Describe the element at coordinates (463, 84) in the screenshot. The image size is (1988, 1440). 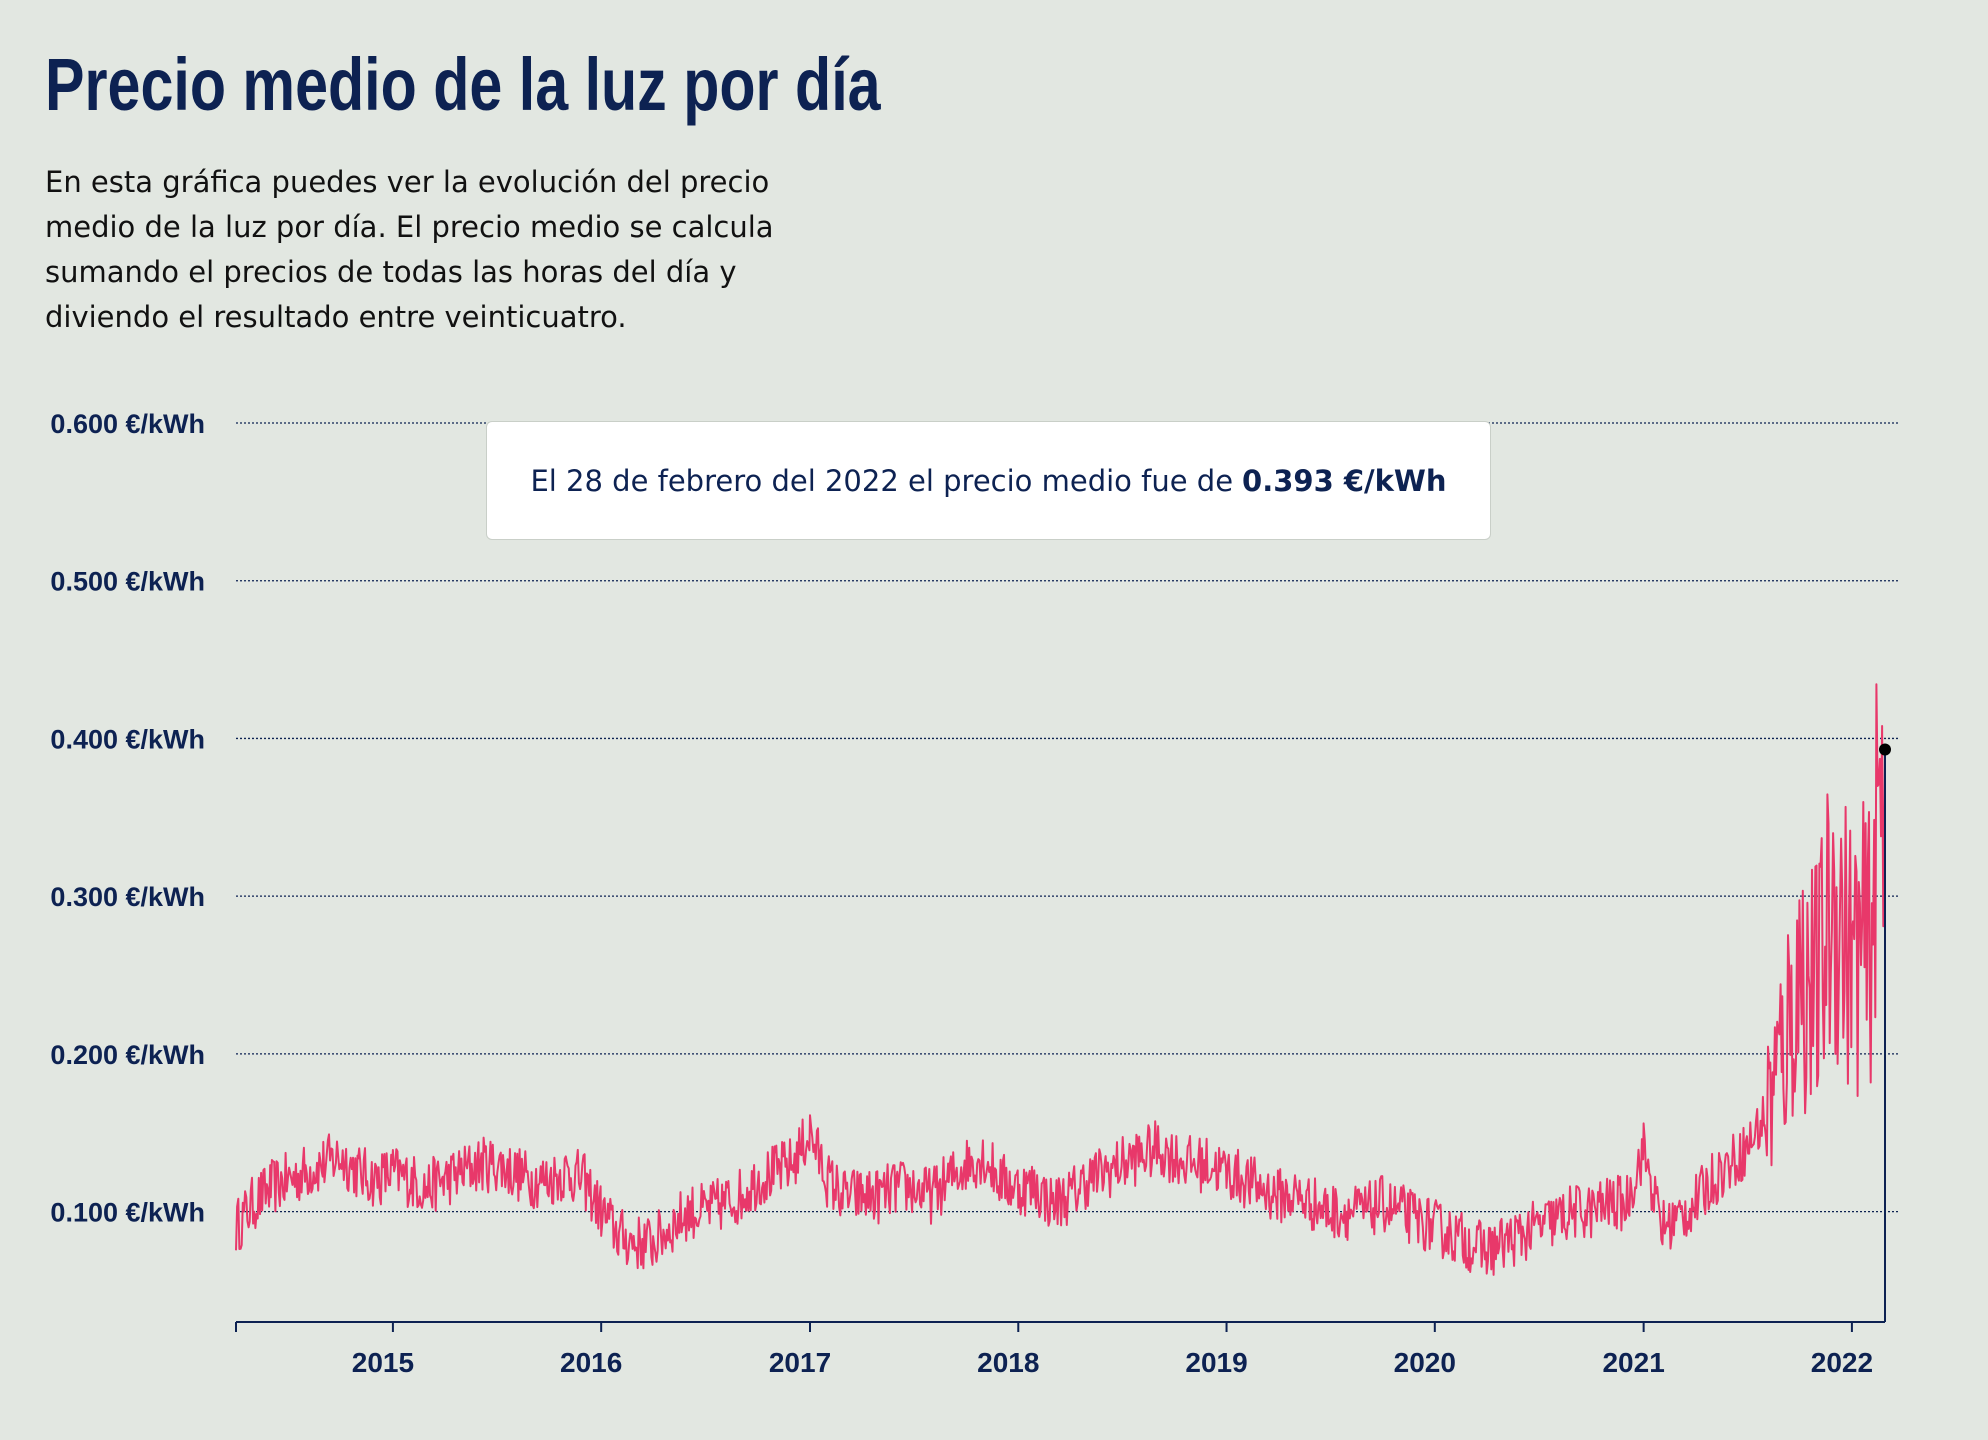
I see `page-title: Precio medio de la luz por día` at that location.